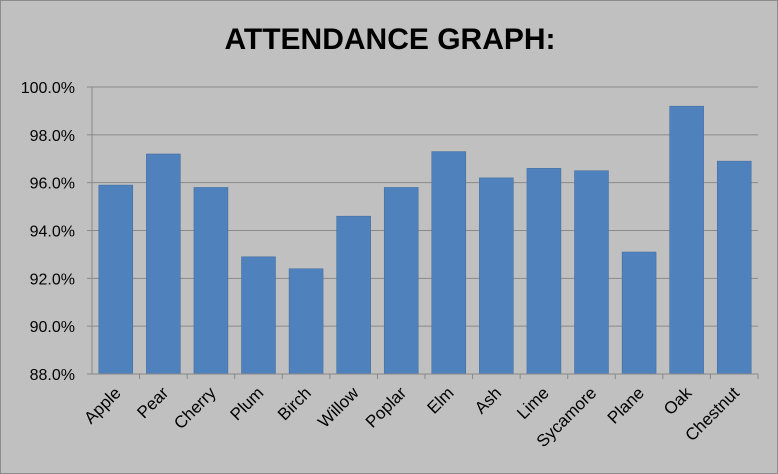 The width and height of the screenshot is (778, 474). Describe the element at coordinates (306, 321) in the screenshot. I see `bar-birch` at that location.